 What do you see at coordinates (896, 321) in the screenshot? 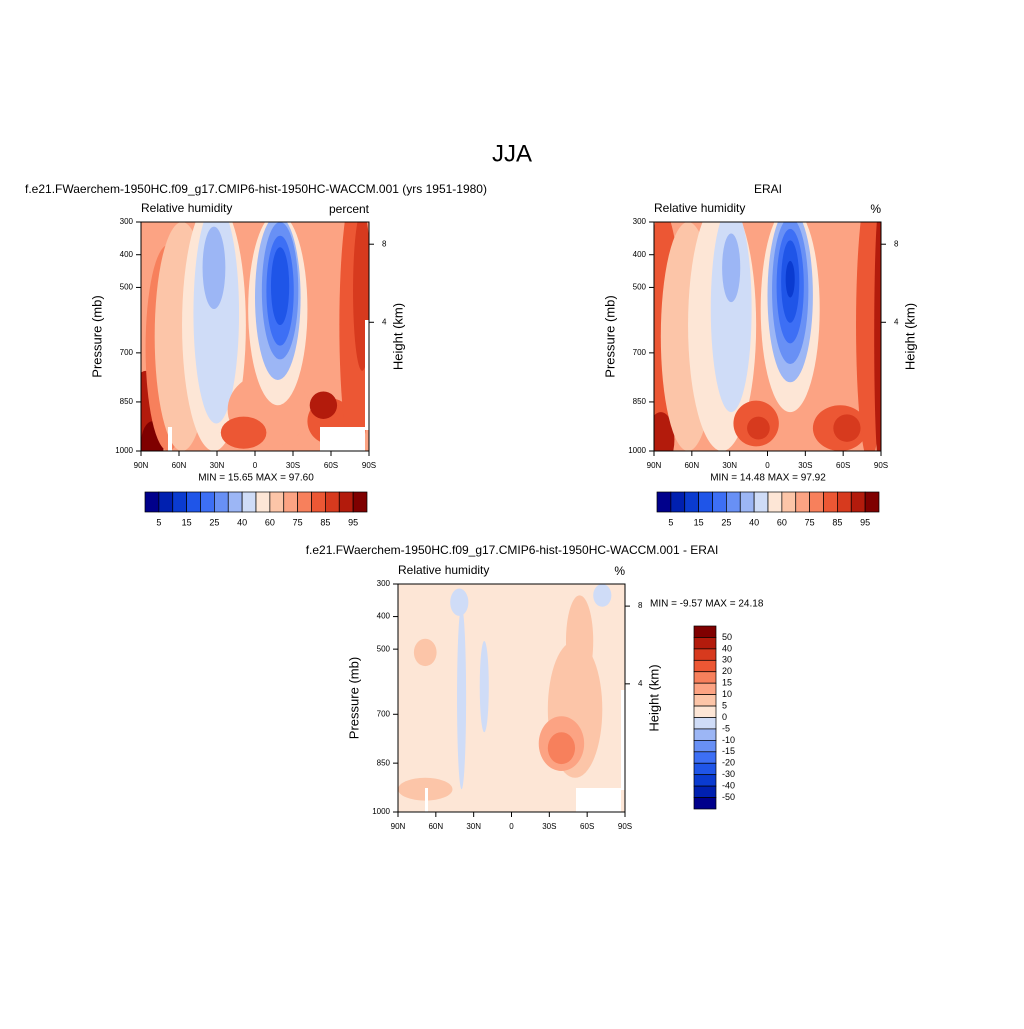
I see `y2-tick-label: 4` at bounding box center [896, 321].